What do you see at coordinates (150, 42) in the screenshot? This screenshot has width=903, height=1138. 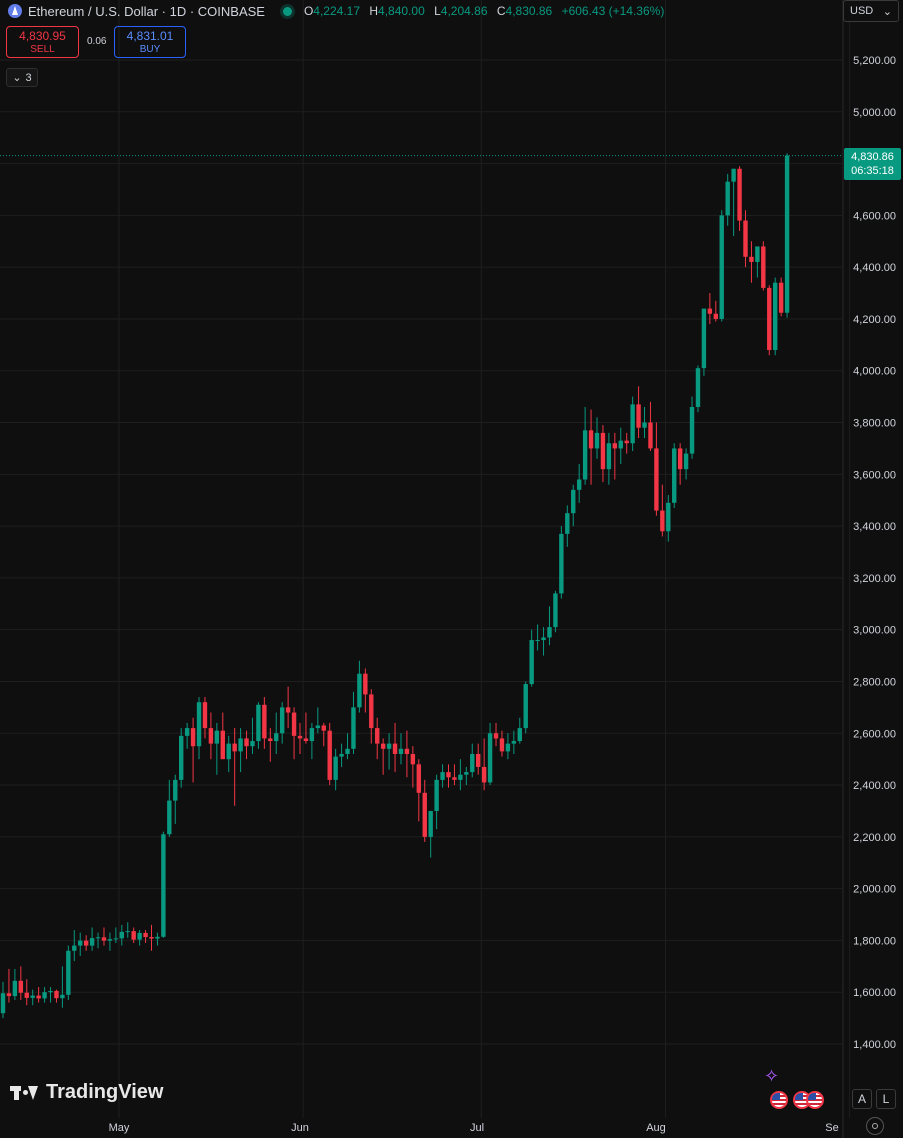 I see `buy-button: 4,831.01 BUY` at bounding box center [150, 42].